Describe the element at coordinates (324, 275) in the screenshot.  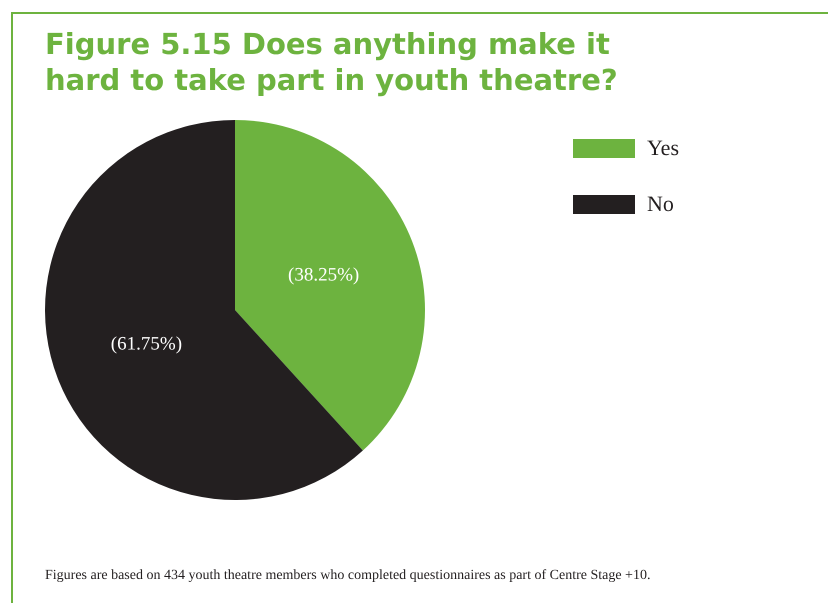
I see `data-label: (38.25%)` at that location.